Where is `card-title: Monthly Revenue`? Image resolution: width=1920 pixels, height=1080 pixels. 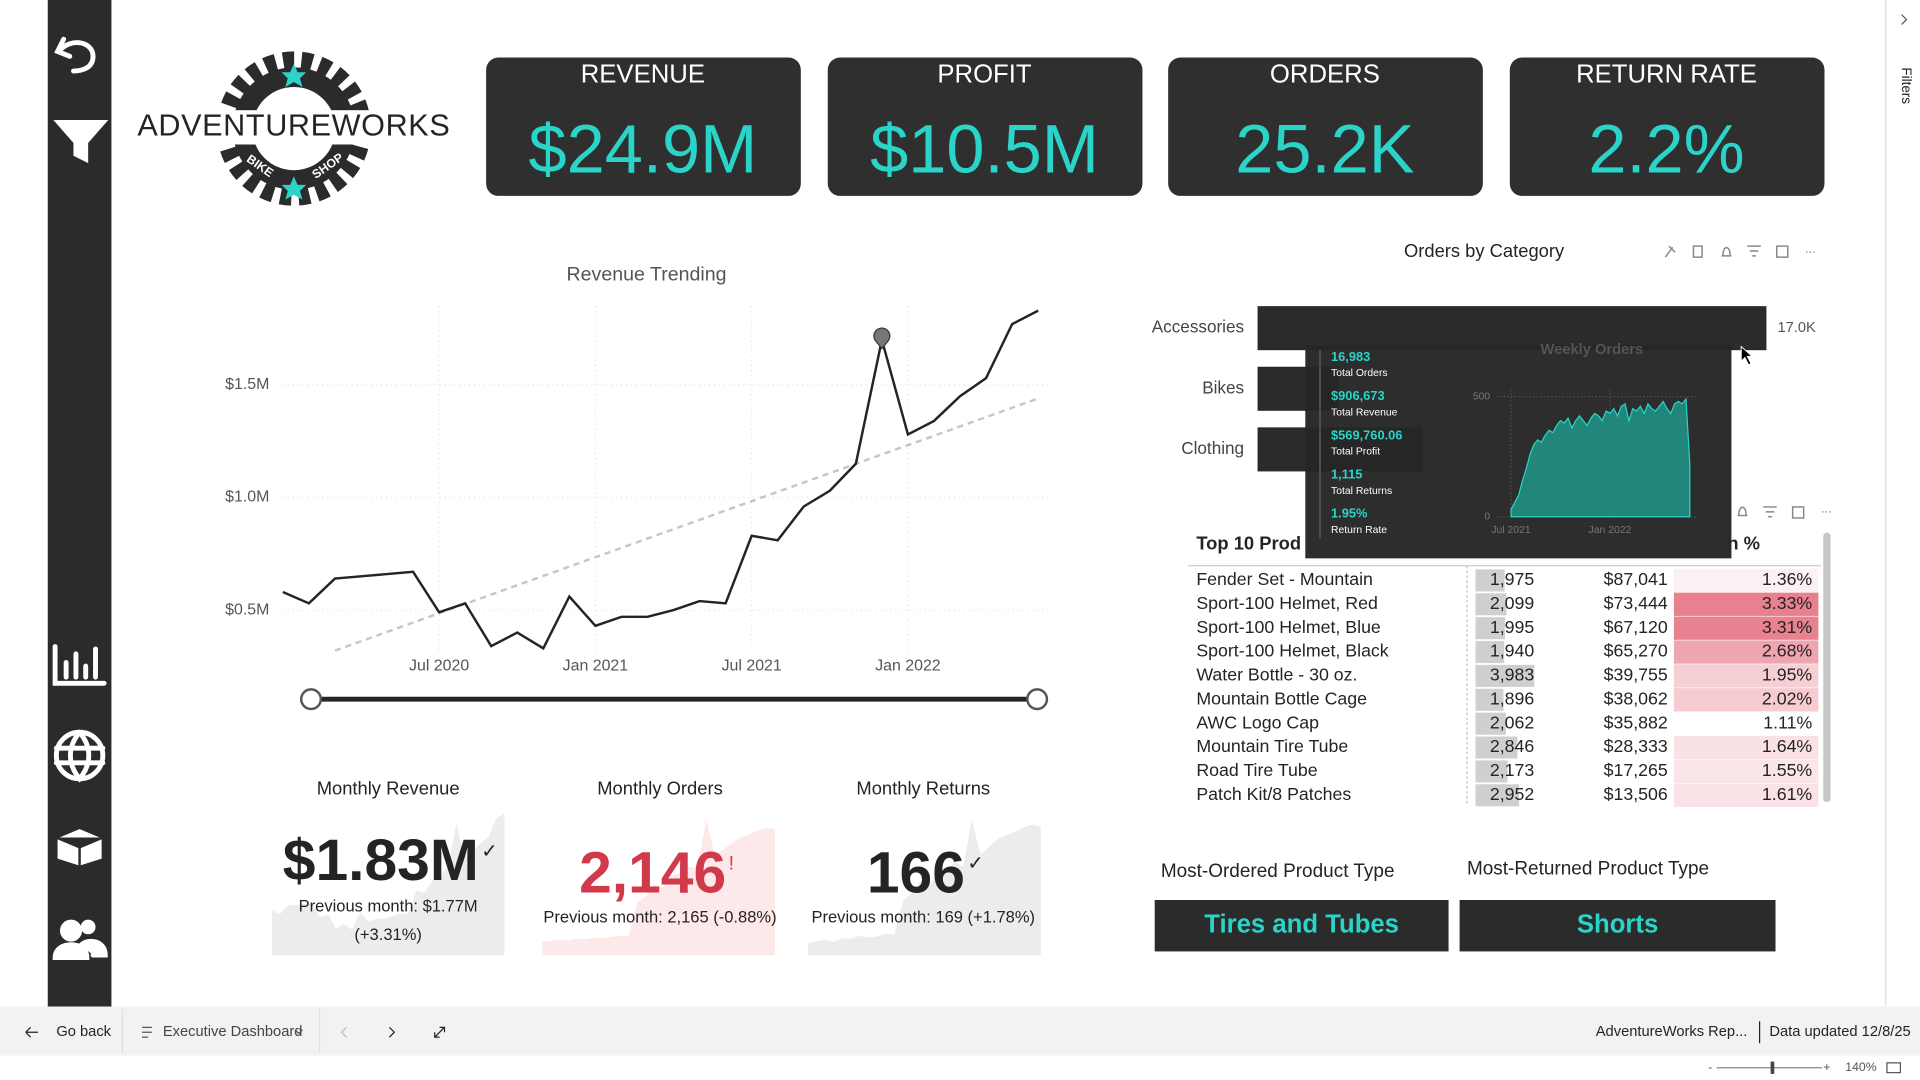
card-title: Monthly Revenue is located at coordinates (388, 788).